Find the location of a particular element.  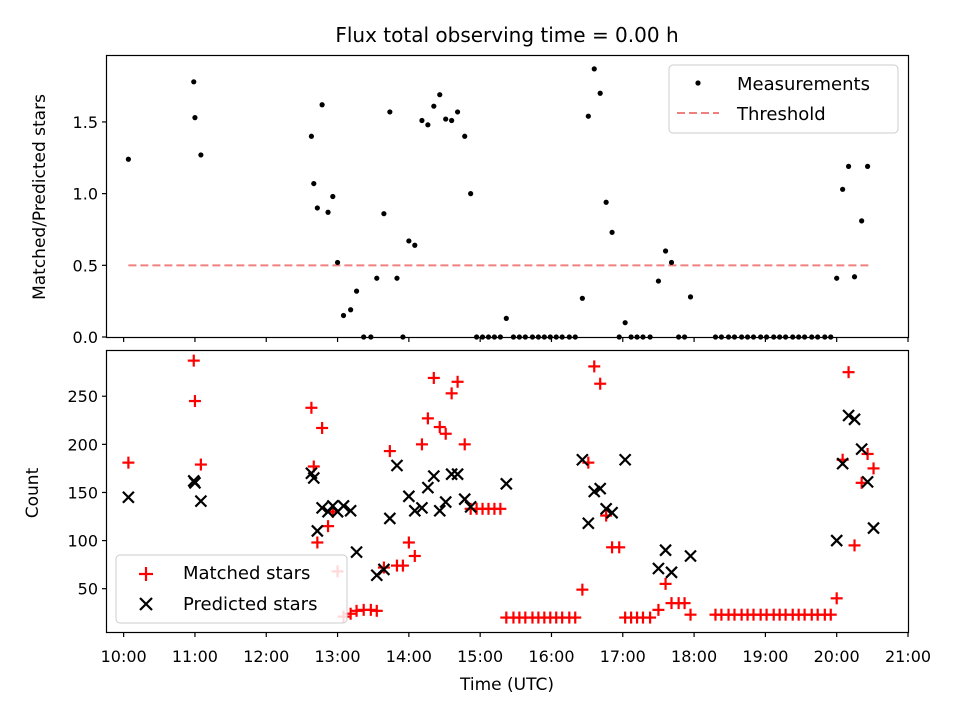

legend-predicted-label: Predicted stars is located at coordinates (250, 604).